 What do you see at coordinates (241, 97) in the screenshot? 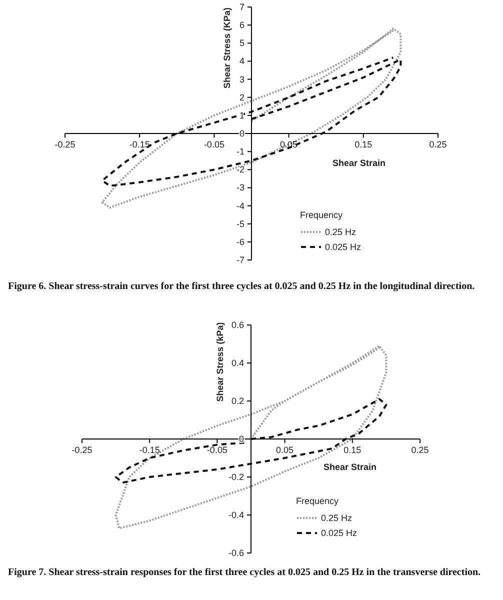
I see `y-tick-label: 2` at bounding box center [241, 97].